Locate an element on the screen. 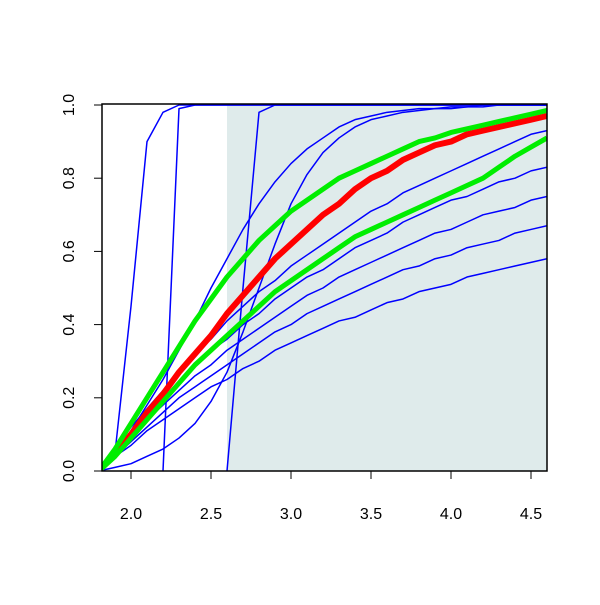 This screenshot has height=605, width=600. y-tick-label: 0.4 is located at coordinates (69, 324).